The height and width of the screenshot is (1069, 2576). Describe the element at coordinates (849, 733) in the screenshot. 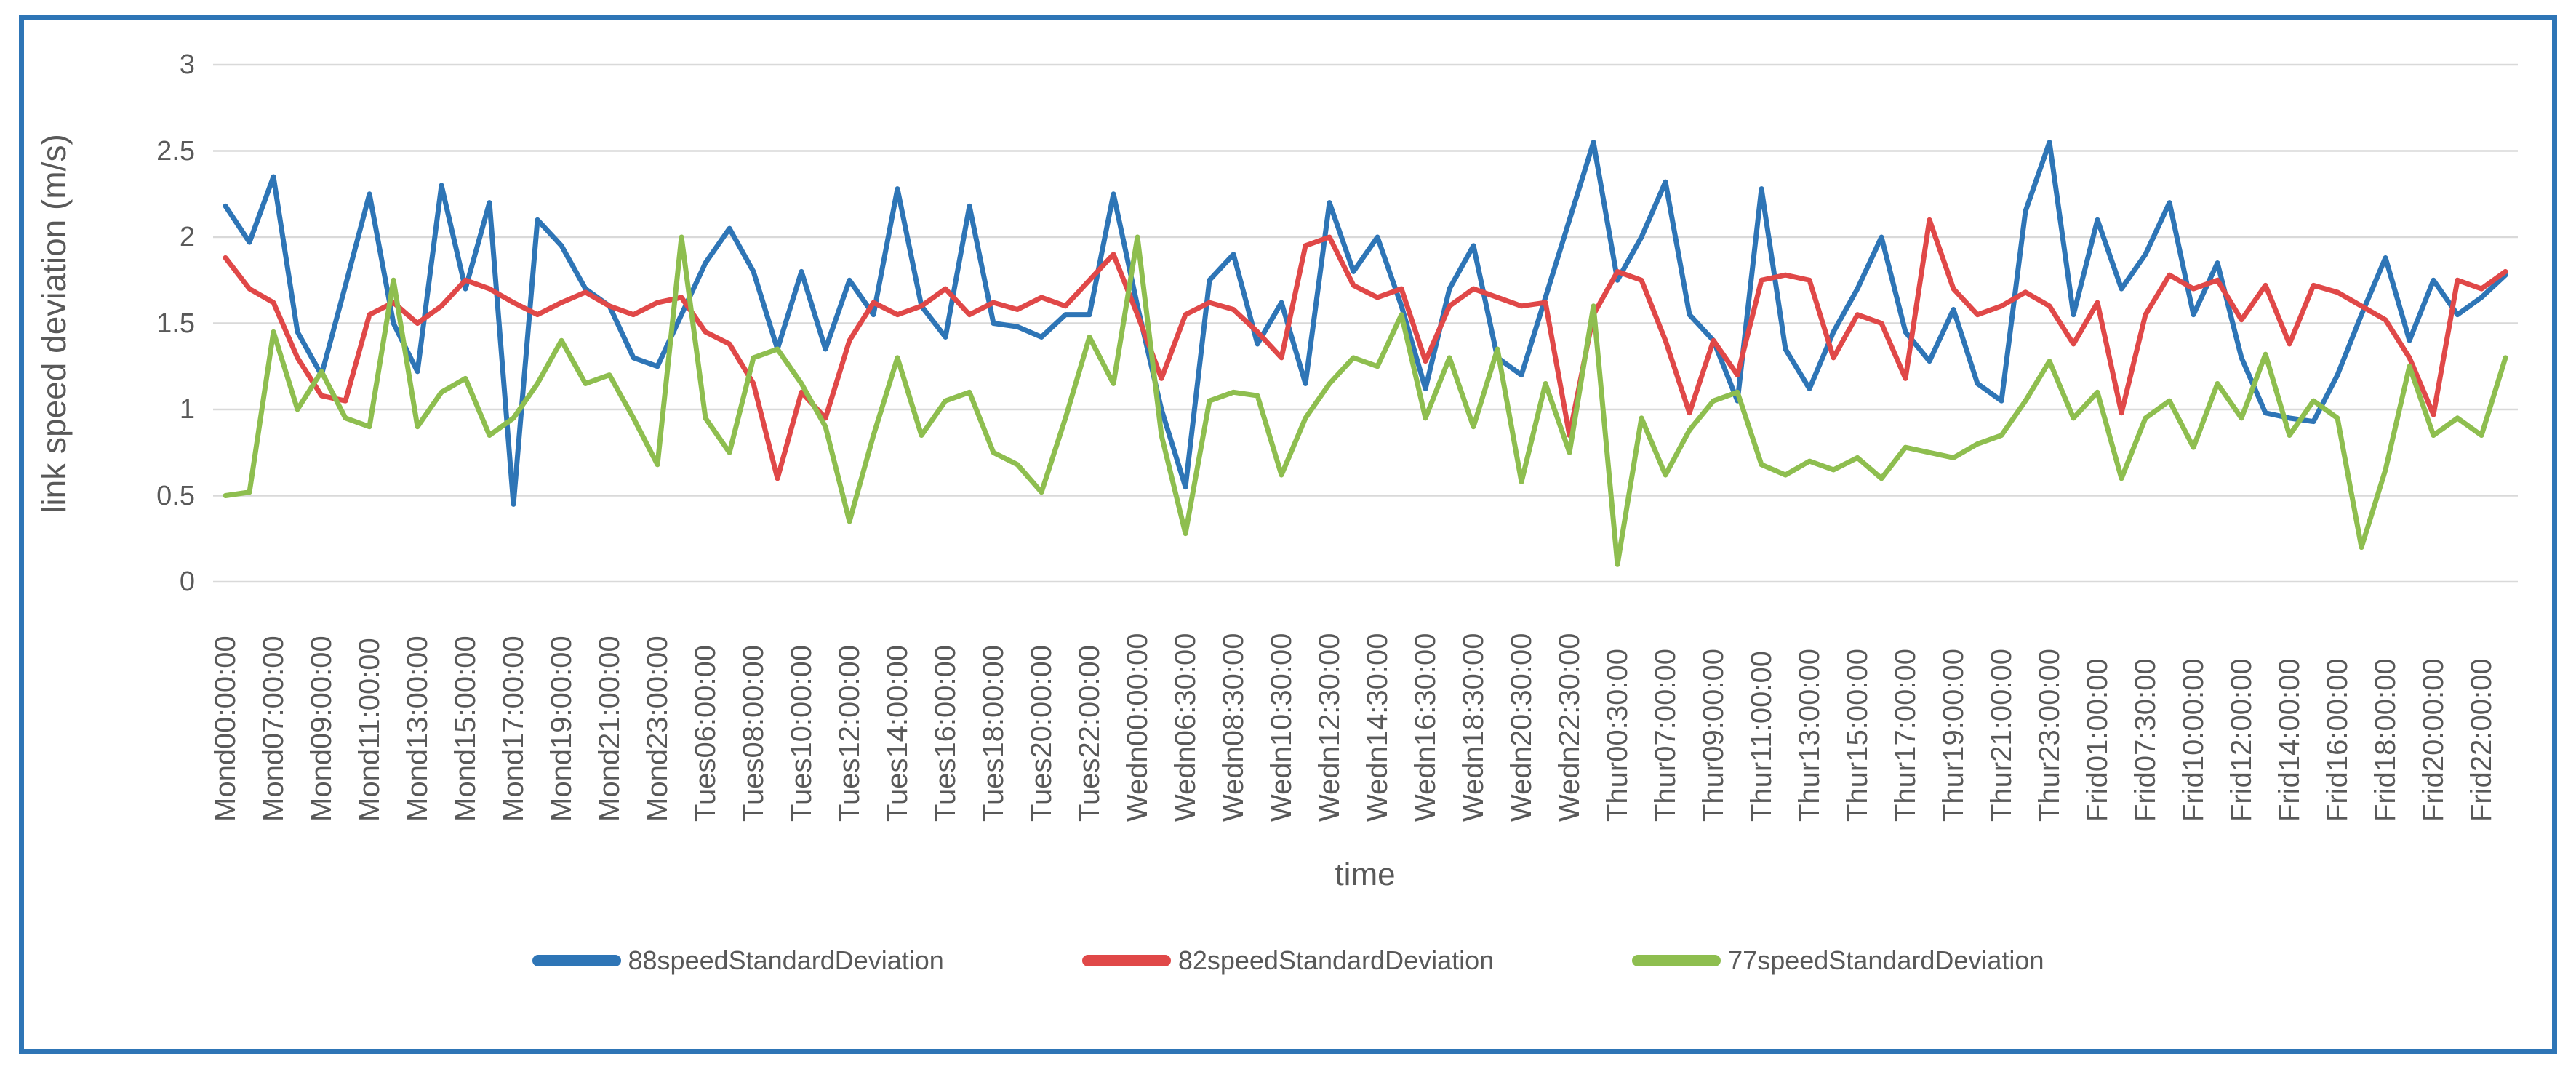

I see `x-tick-label: Tues12:00:00` at that location.